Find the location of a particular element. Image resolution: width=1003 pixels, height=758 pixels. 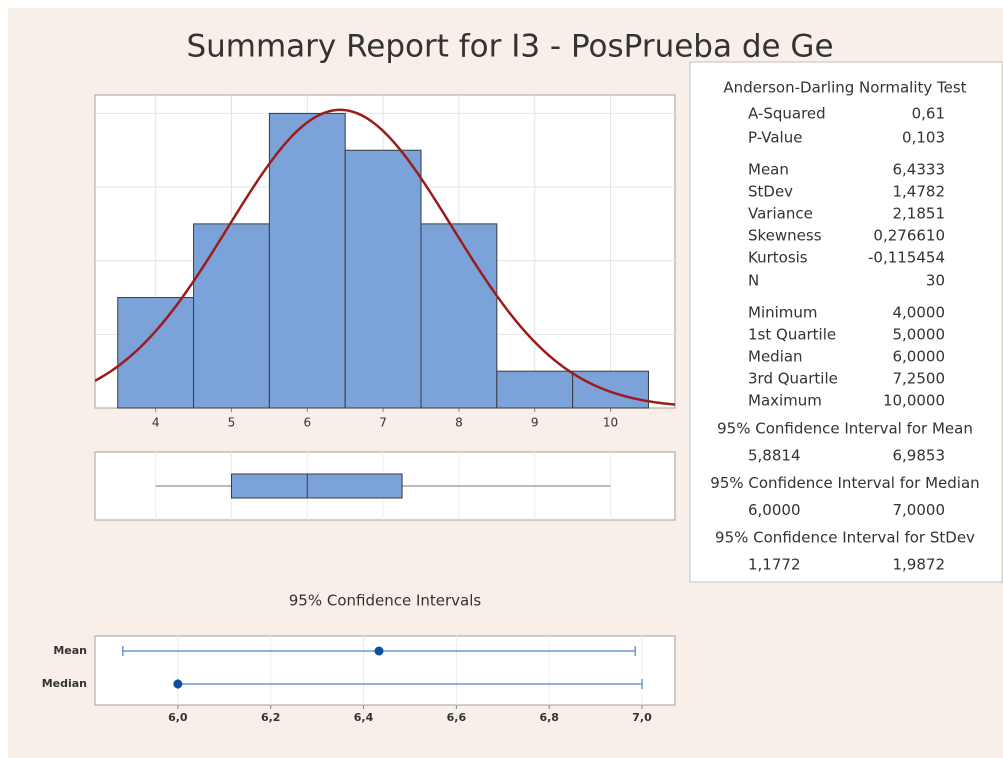

stat-value: 1,4782 is located at coordinates (919, 192).